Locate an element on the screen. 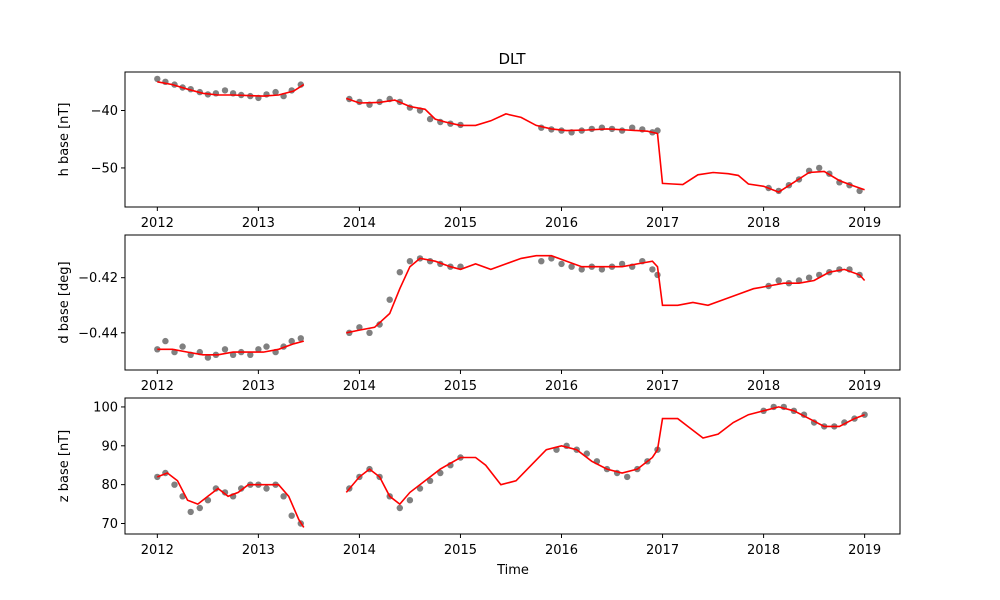 The image size is (1000, 600). y-tick-label: 90 is located at coordinates (109, 446).